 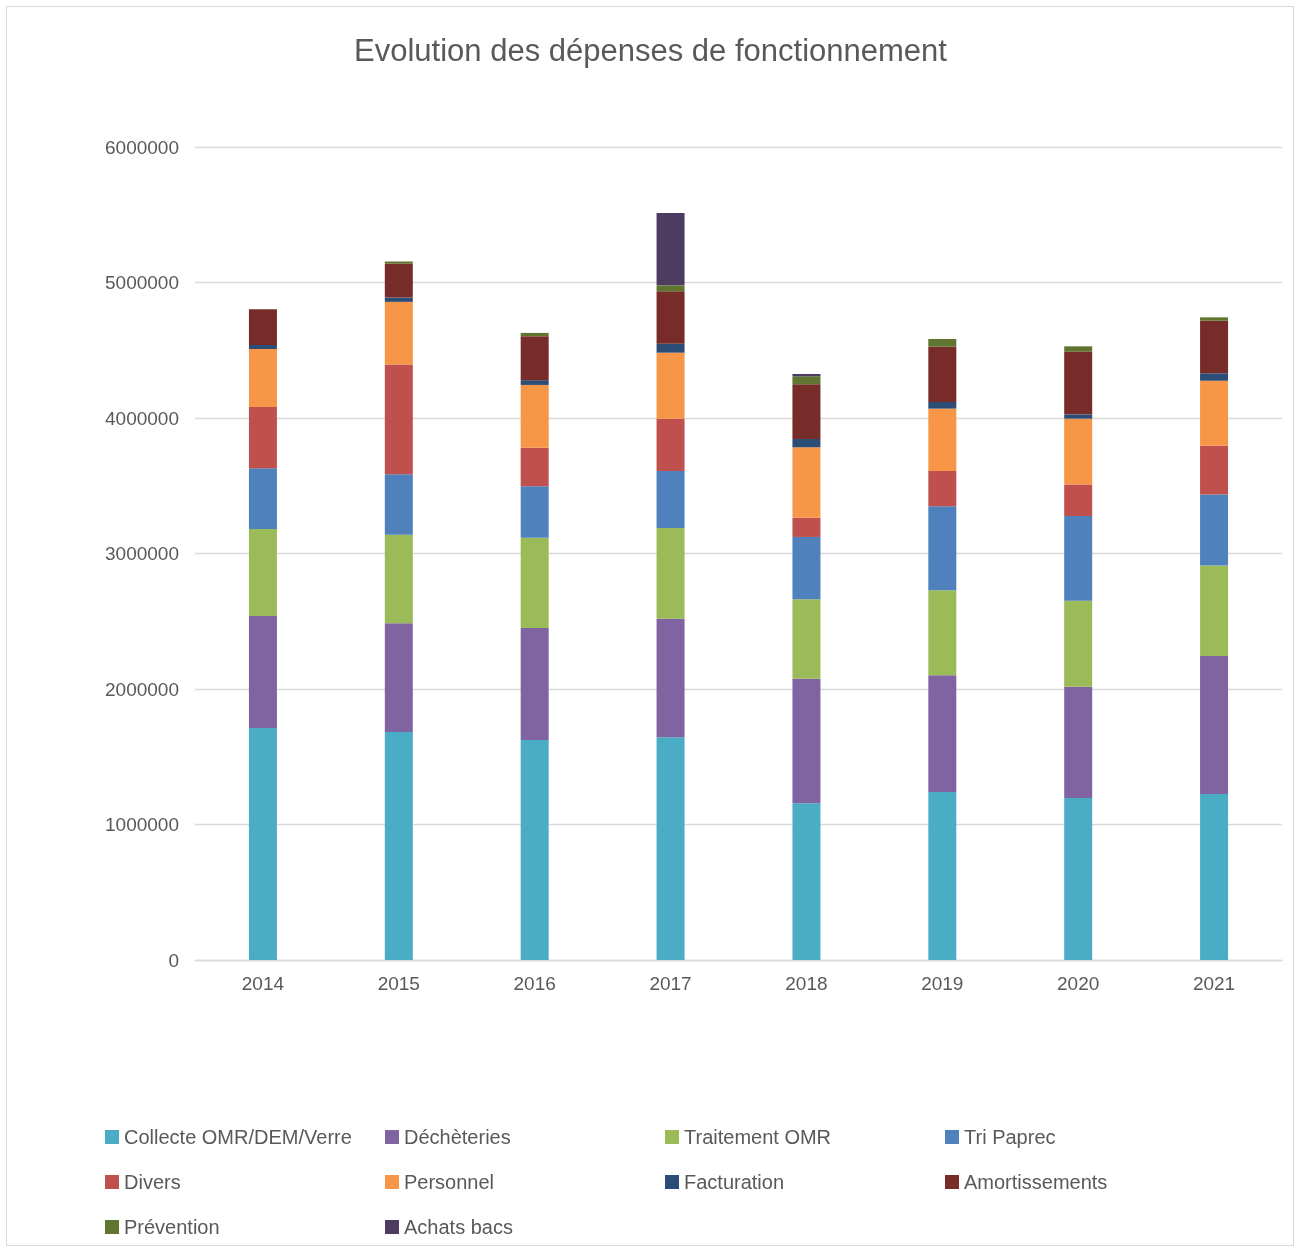 I want to click on legend-label: Traitement OMR, so click(x=758, y=1137).